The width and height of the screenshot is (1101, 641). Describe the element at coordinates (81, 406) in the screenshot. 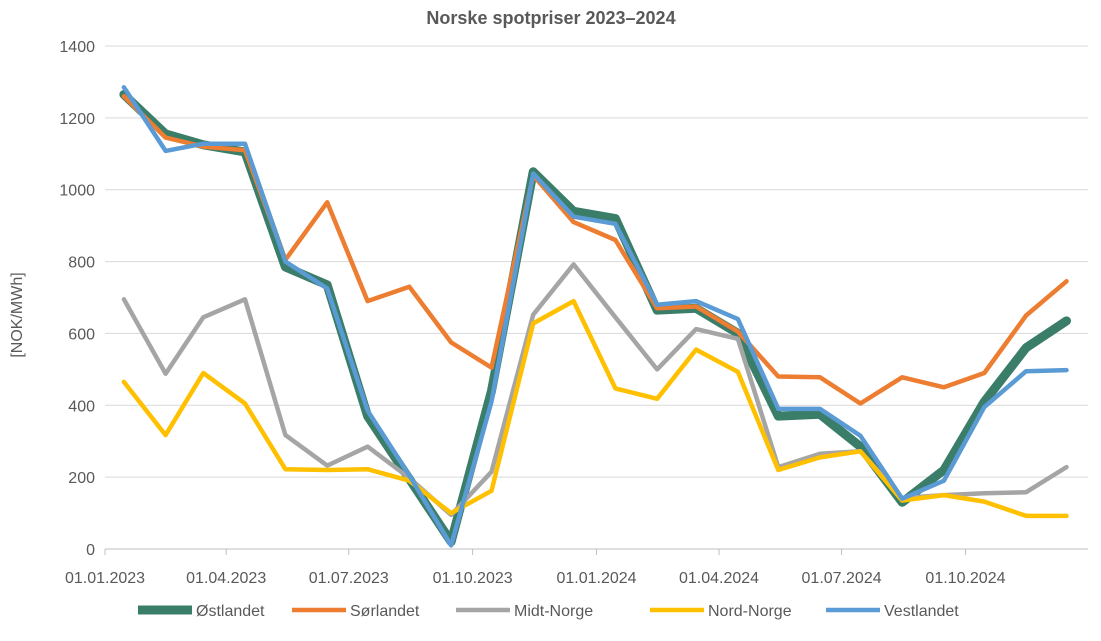

I see `y-tick-label: 400` at that location.